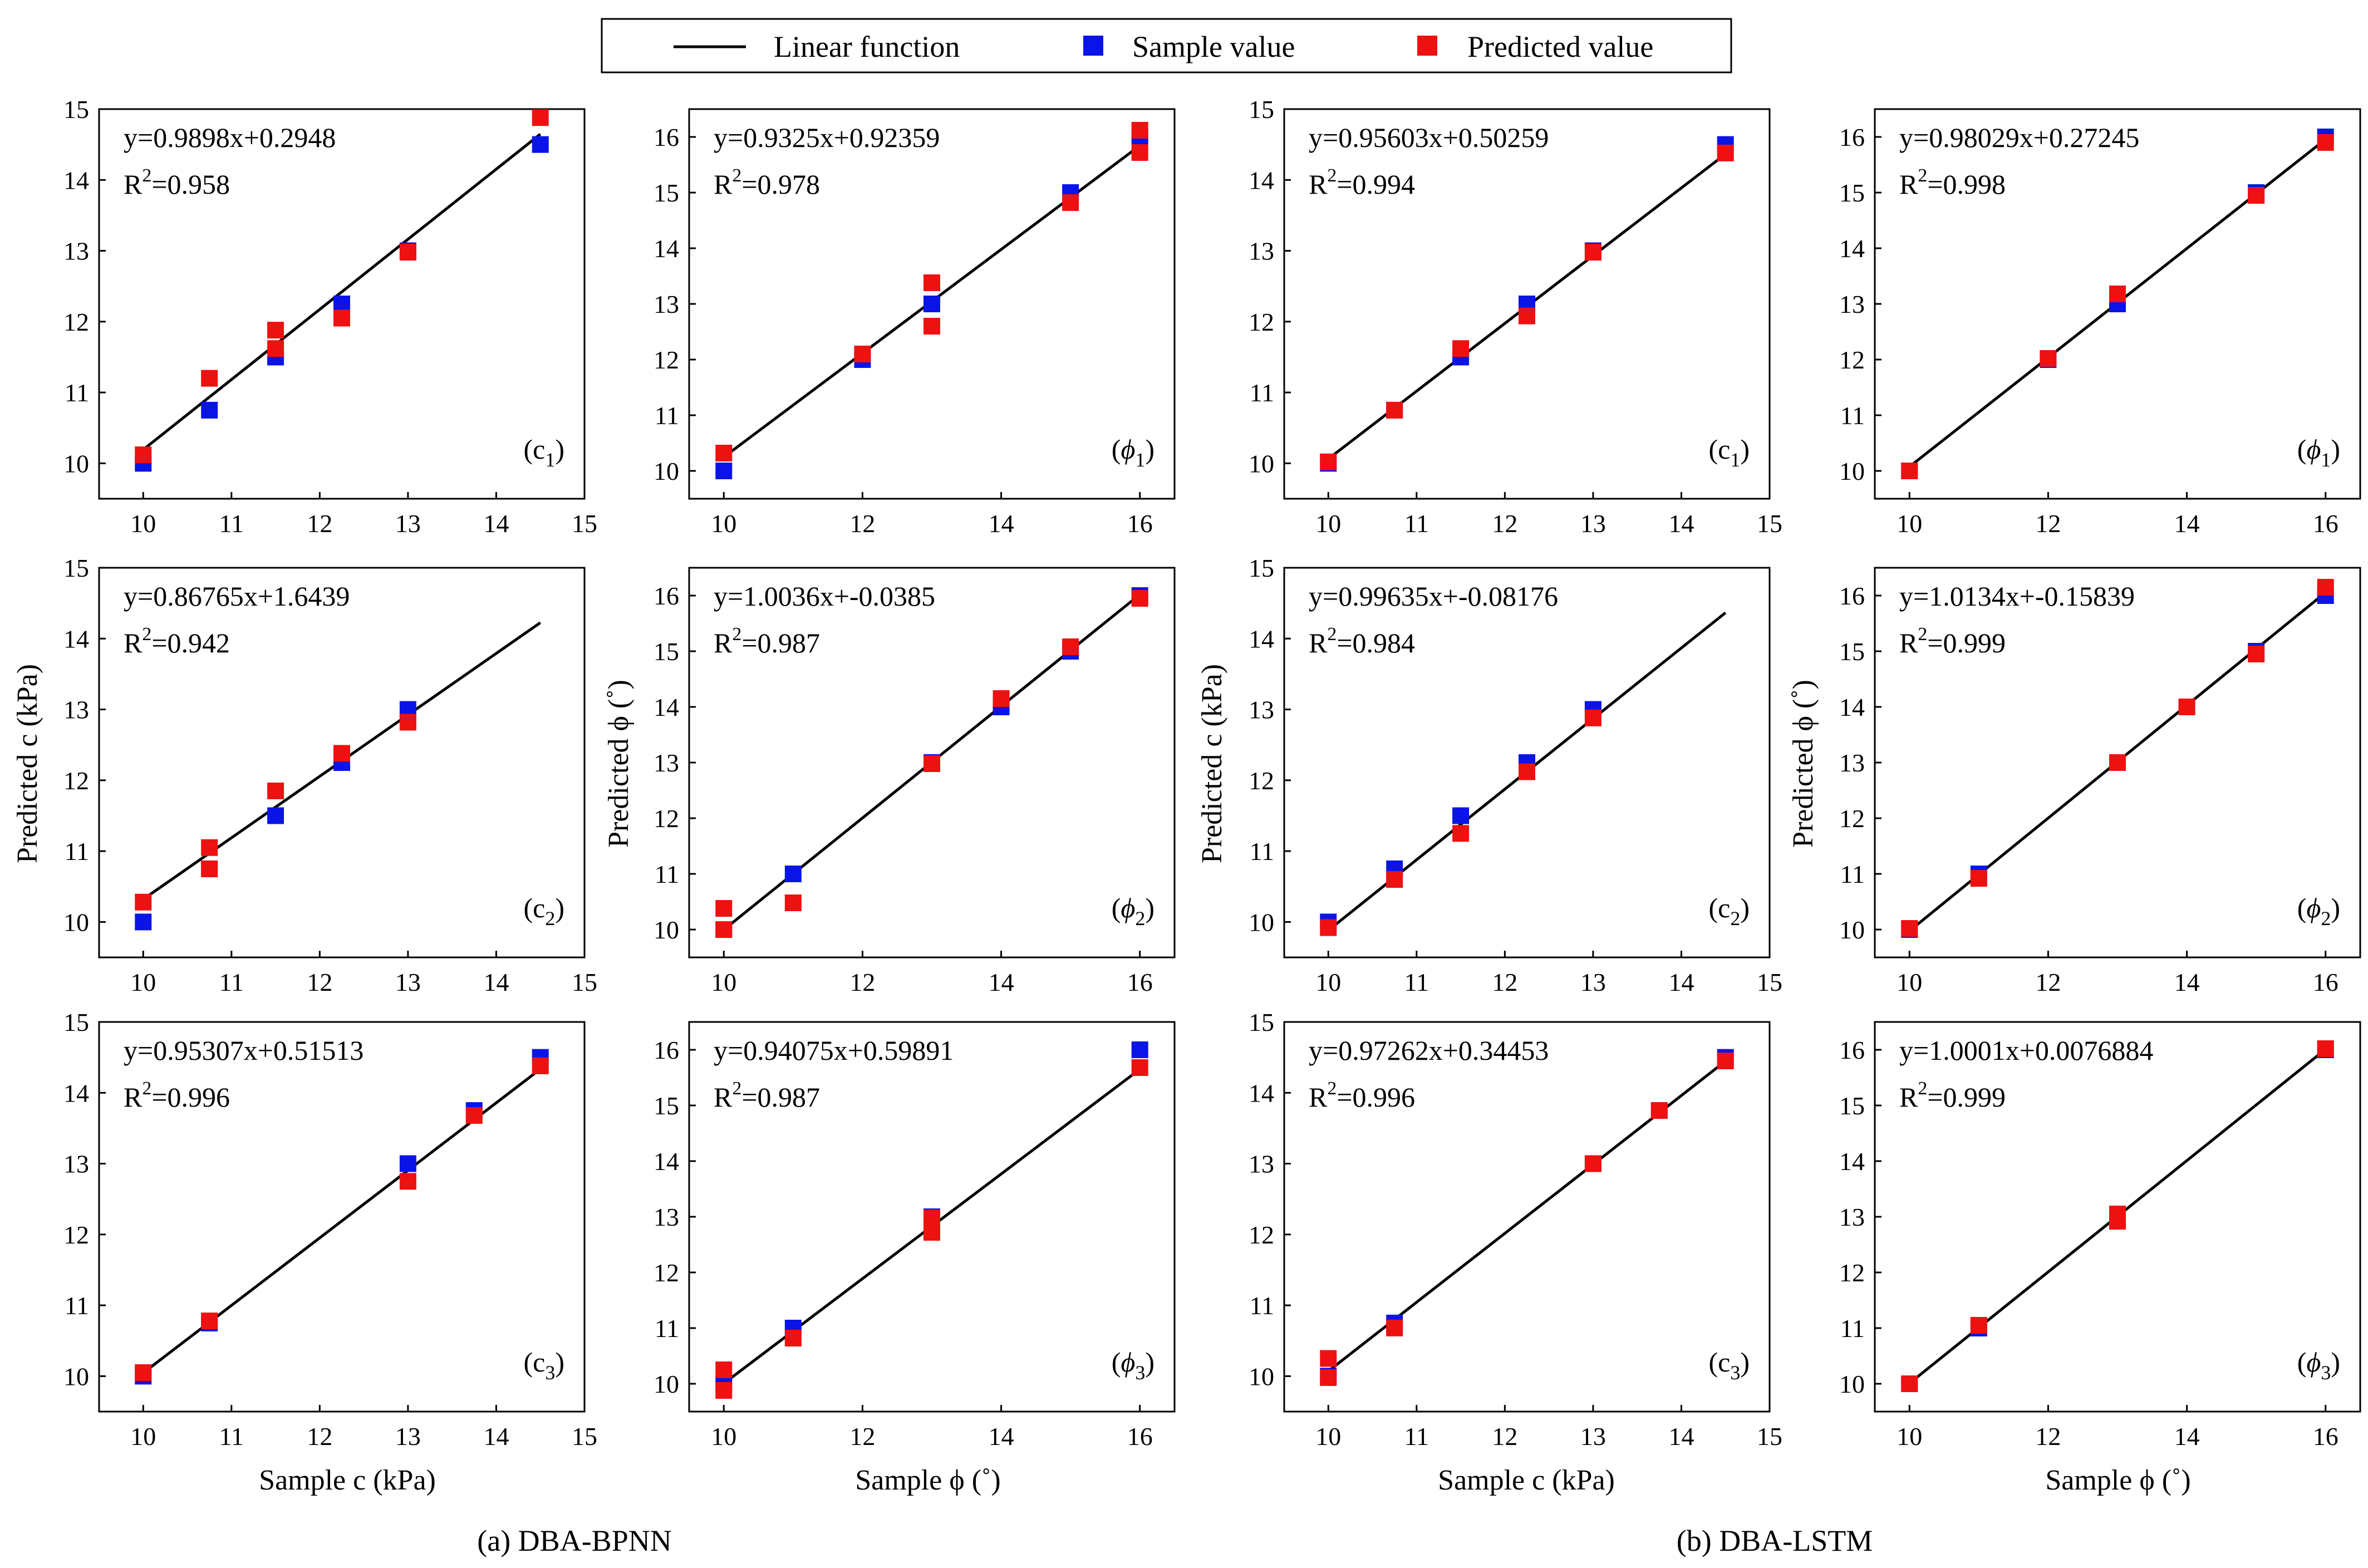 Image resolution: width=2368 pixels, height=1568 pixels. What do you see at coordinates (1429, 137) in the screenshot?
I see `fit-equation: y=0.95603x+0.50259` at bounding box center [1429, 137].